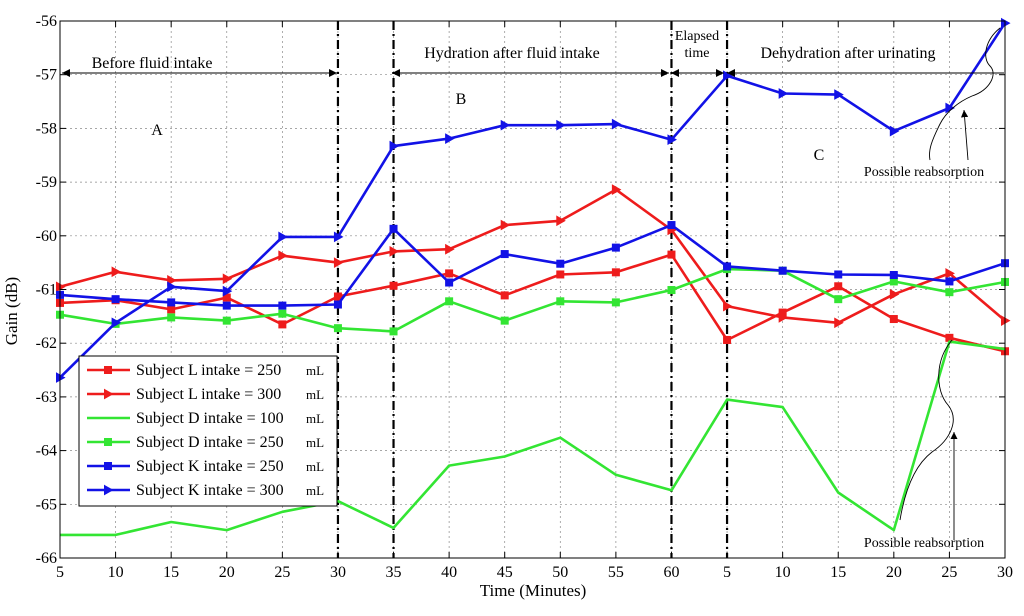  What do you see at coordinates (505, 572) in the screenshot?
I see `x-tick-label: 45` at bounding box center [505, 572].